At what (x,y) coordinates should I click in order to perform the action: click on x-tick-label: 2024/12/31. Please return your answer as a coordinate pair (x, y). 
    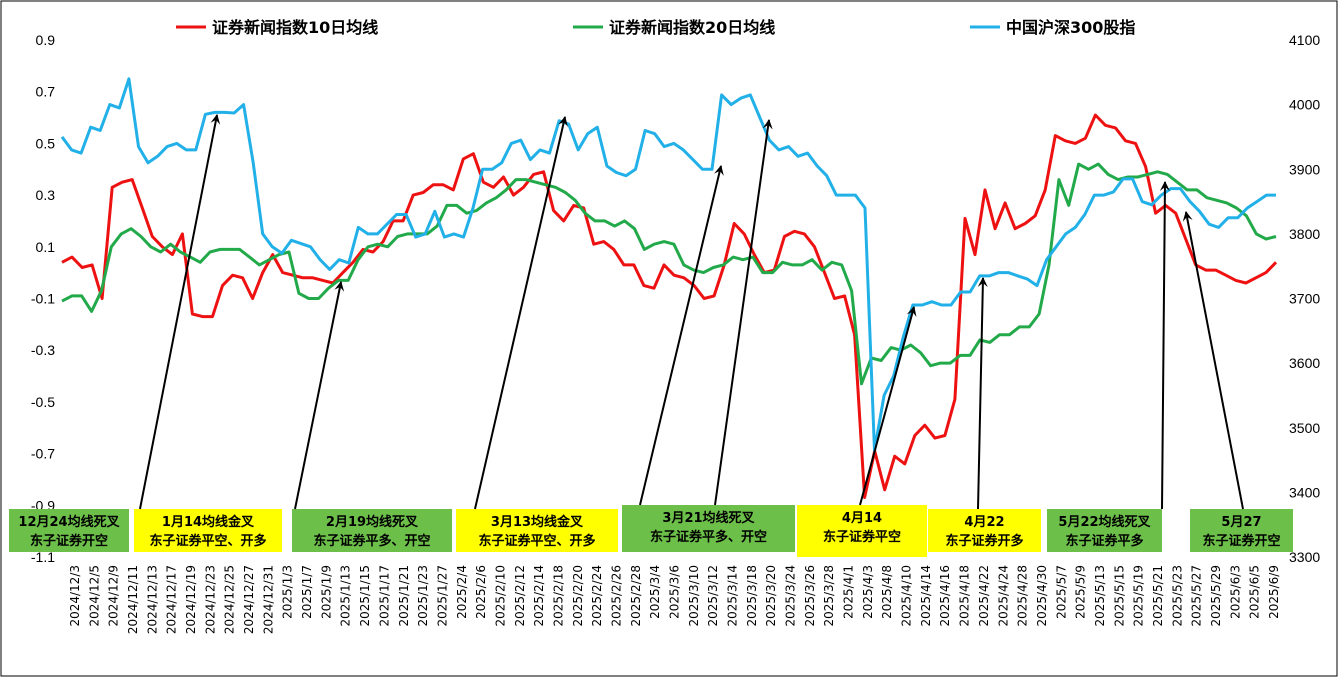
    Looking at the image, I should click on (268, 599).